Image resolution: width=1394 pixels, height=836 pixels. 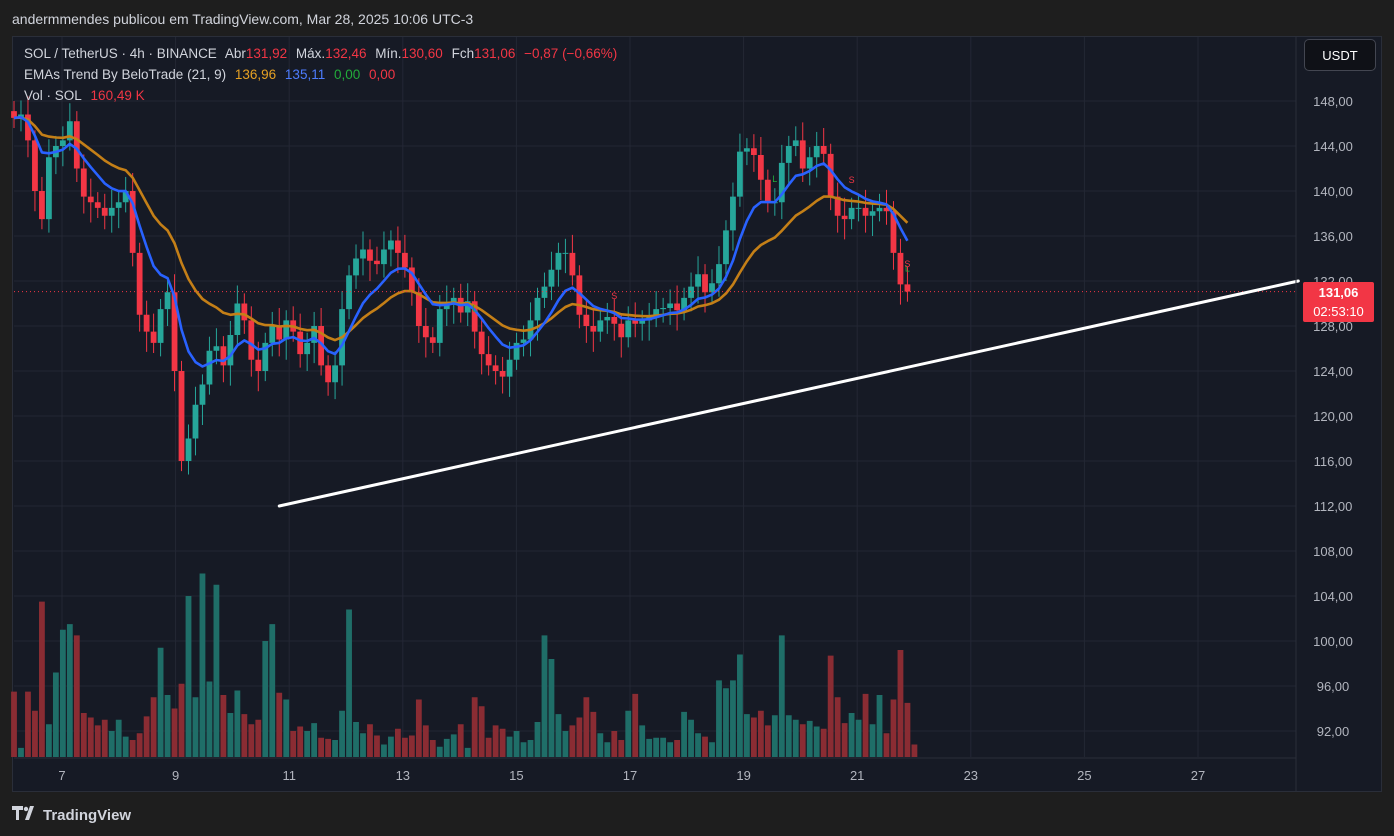 What do you see at coordinates (125, 74) in the screenshot?
I see `ema-indicator-name: EMAs Trend By BeloTrade (21, 9)` at bounding box center [125, 74].